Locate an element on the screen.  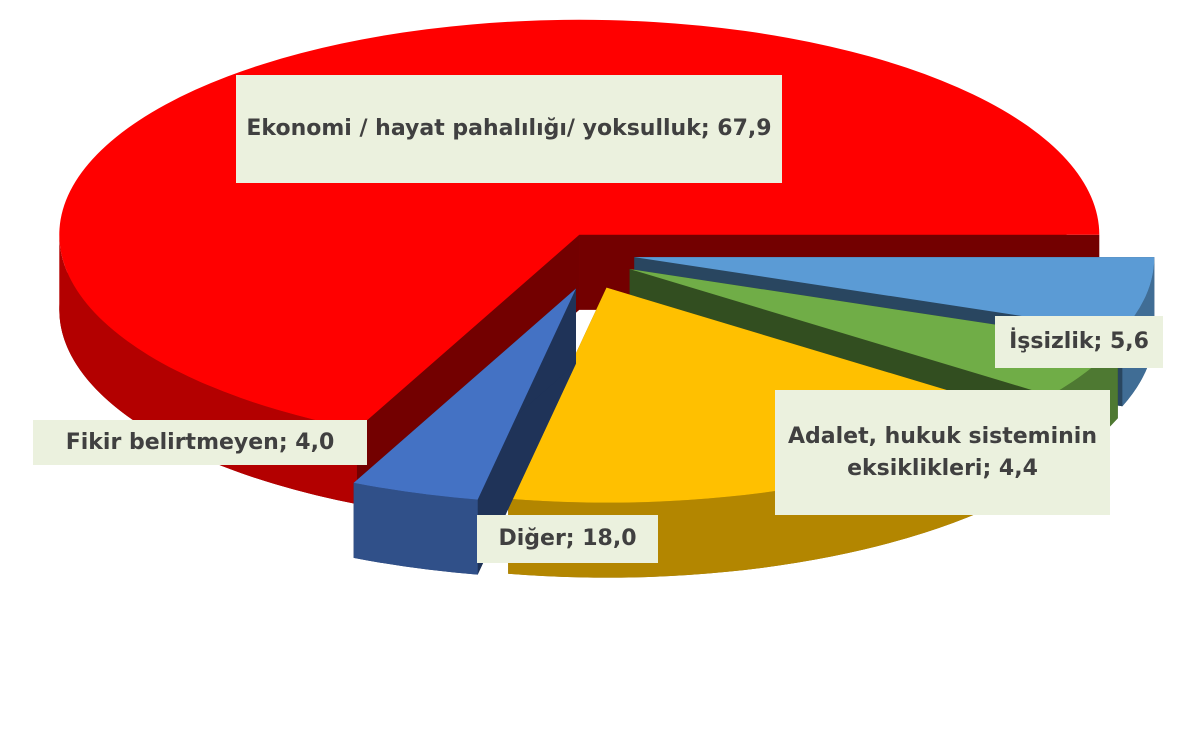
data-label: İşsizlik; 5,6 is located at coordinates (1079, 342).